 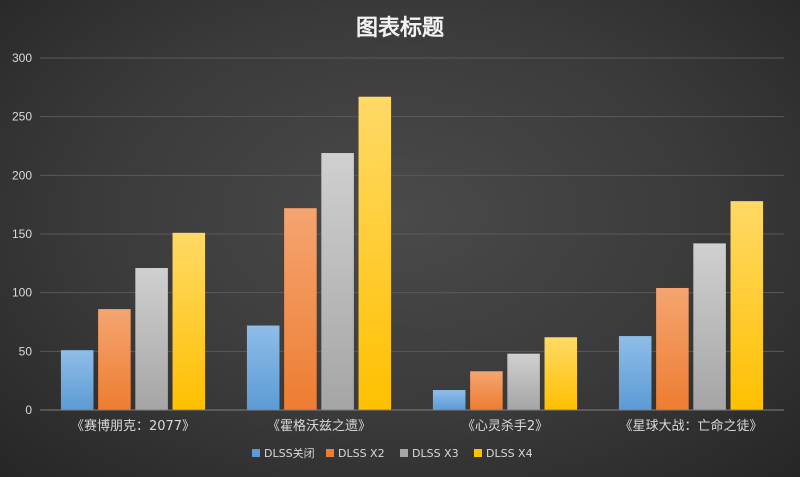 I want to click on x-category-label: 《赛博朋克：2077》, so click(x=133, y=426).